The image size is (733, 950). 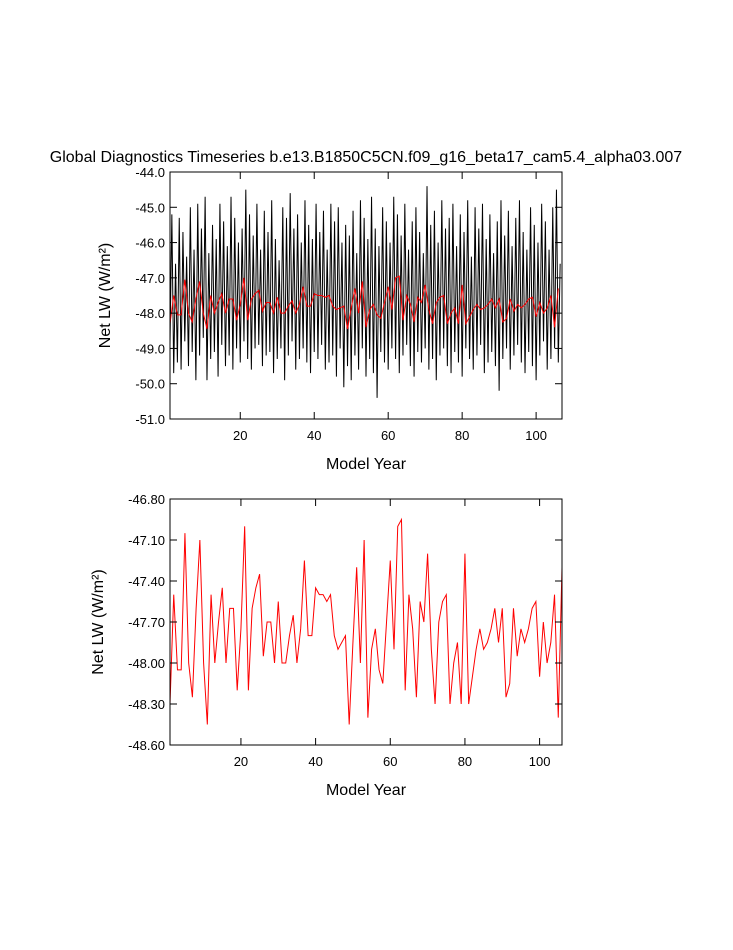 I want to click on y-tick-label: -46.0, so click(x=150, y=243).